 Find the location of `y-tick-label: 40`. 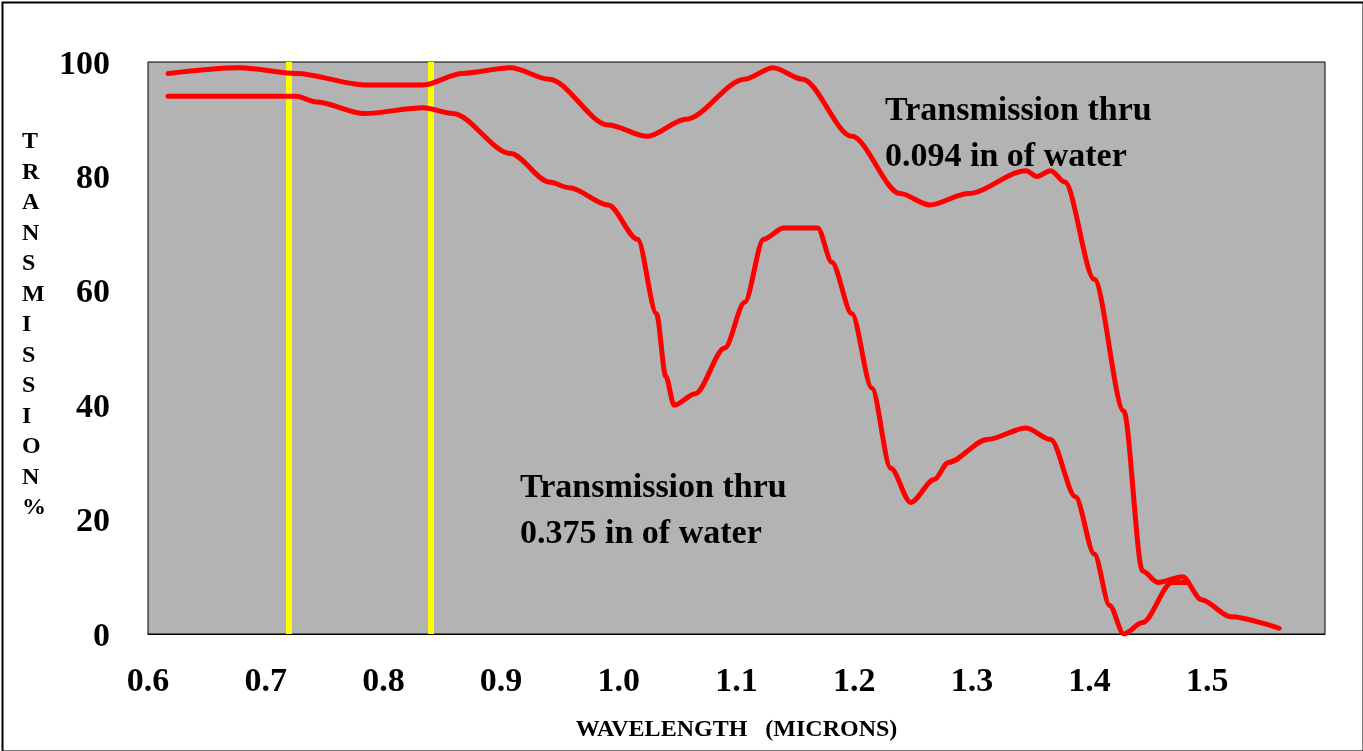

y-tick-label: 40 is located at coordinates (93, 405).